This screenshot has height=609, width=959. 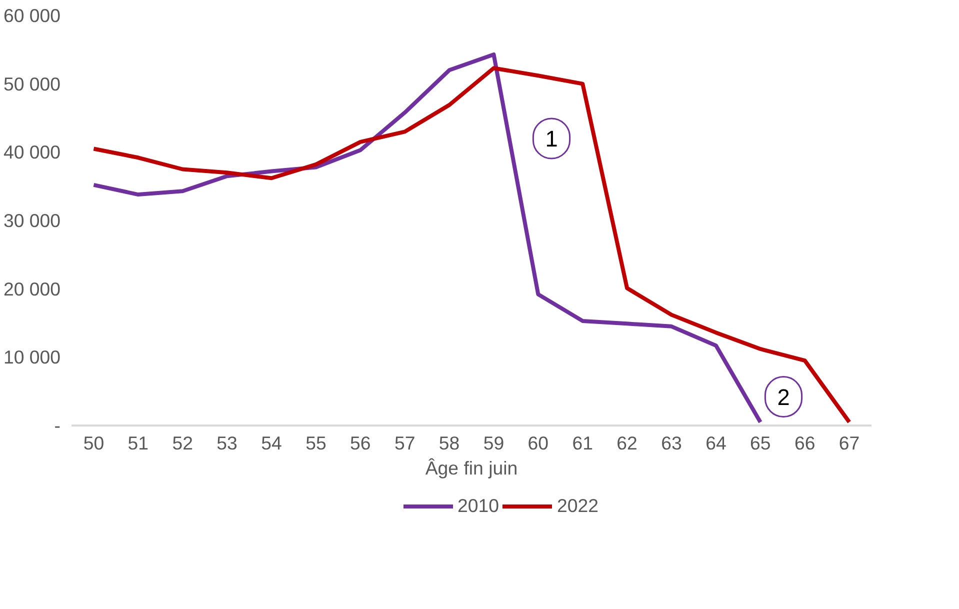 What do you see at coordinates (31, 220) in the screenshot?
I see `y-tick-label: 30 000` at bounding box center [31, 220].